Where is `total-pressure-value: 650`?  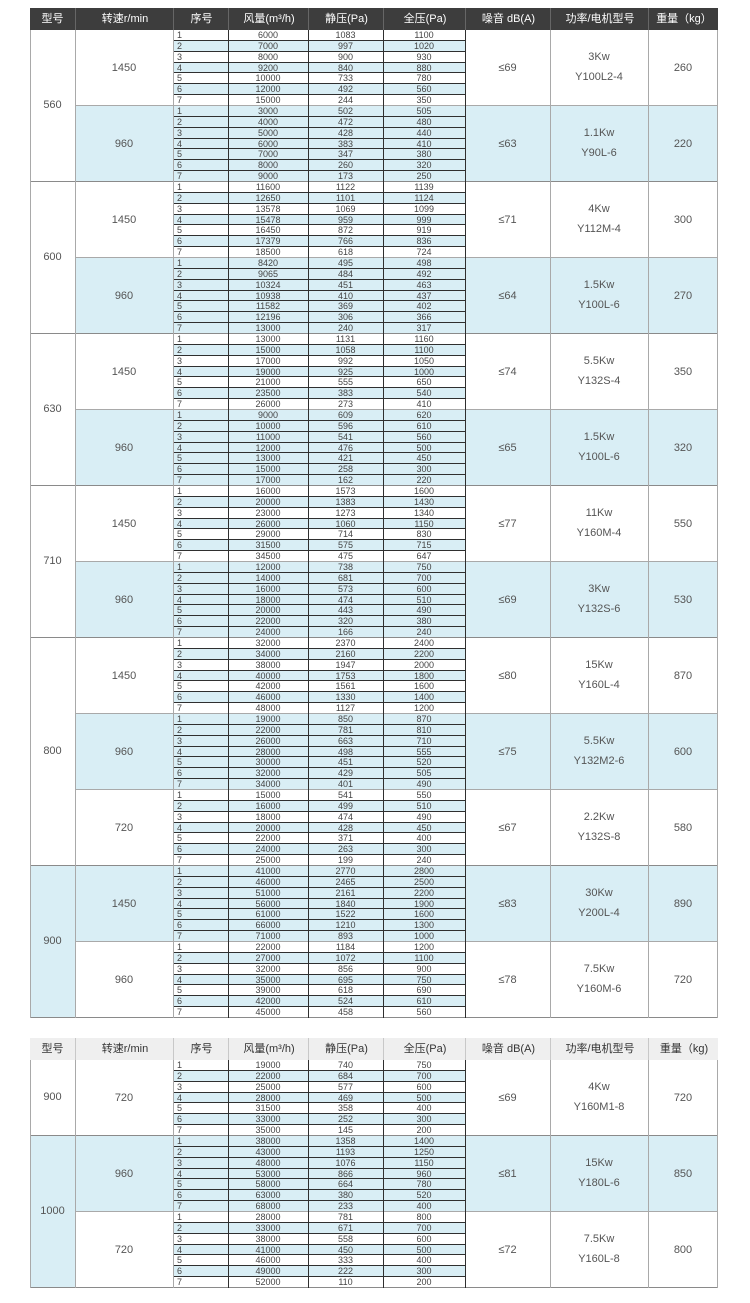 total-pressure-value: 650 is located at coordinates (424, 382).